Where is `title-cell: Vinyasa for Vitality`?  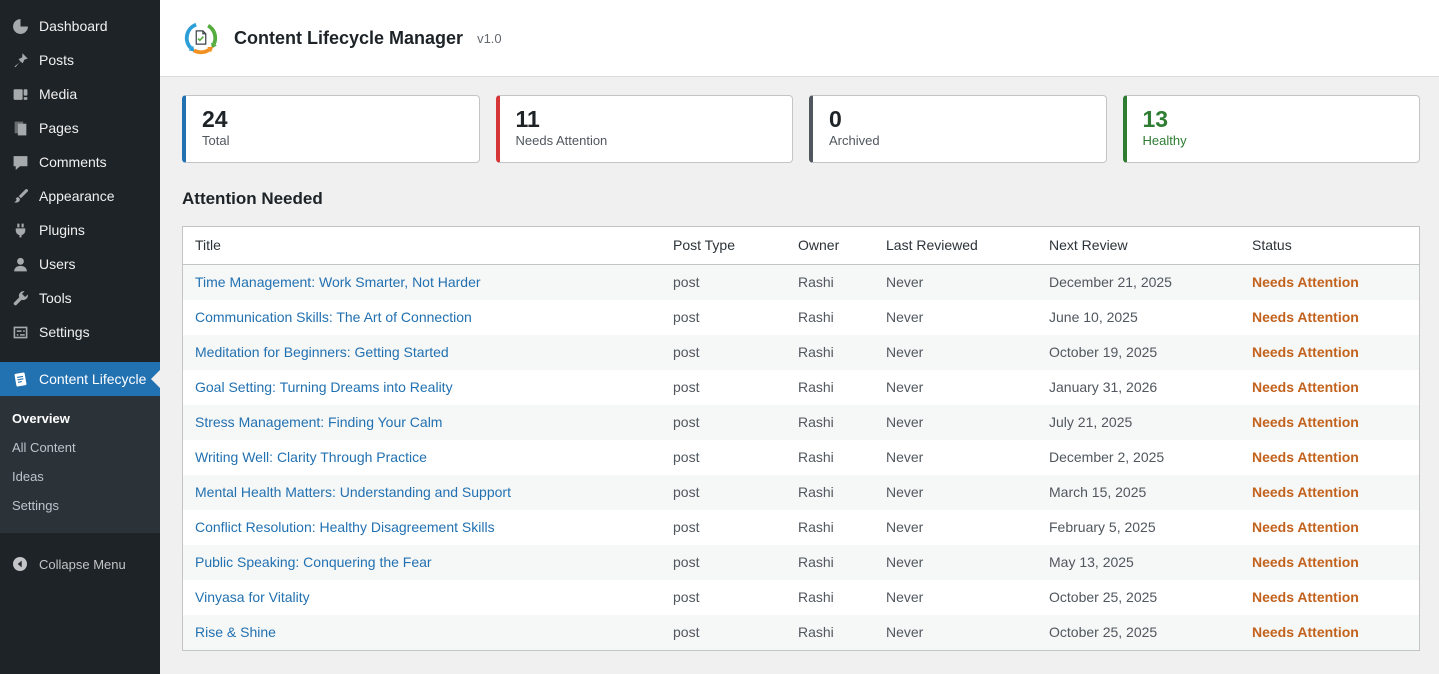
title-cell: Vinyasa for Vitality is located at coordinates (422, 597).